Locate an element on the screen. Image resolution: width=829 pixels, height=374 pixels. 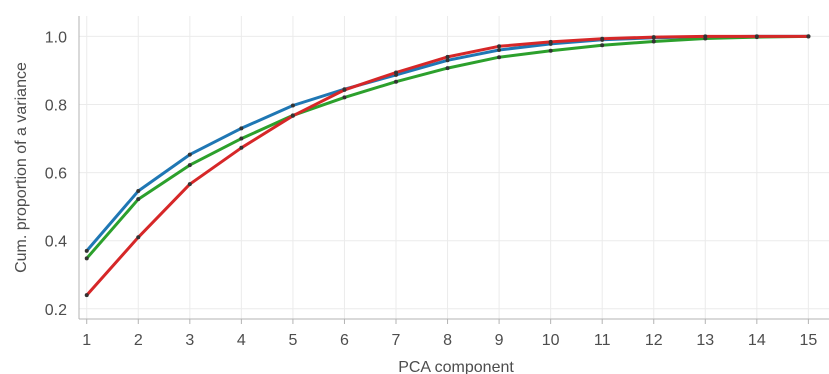
x-tick-label: 7 is located at coordinates (396, 340).